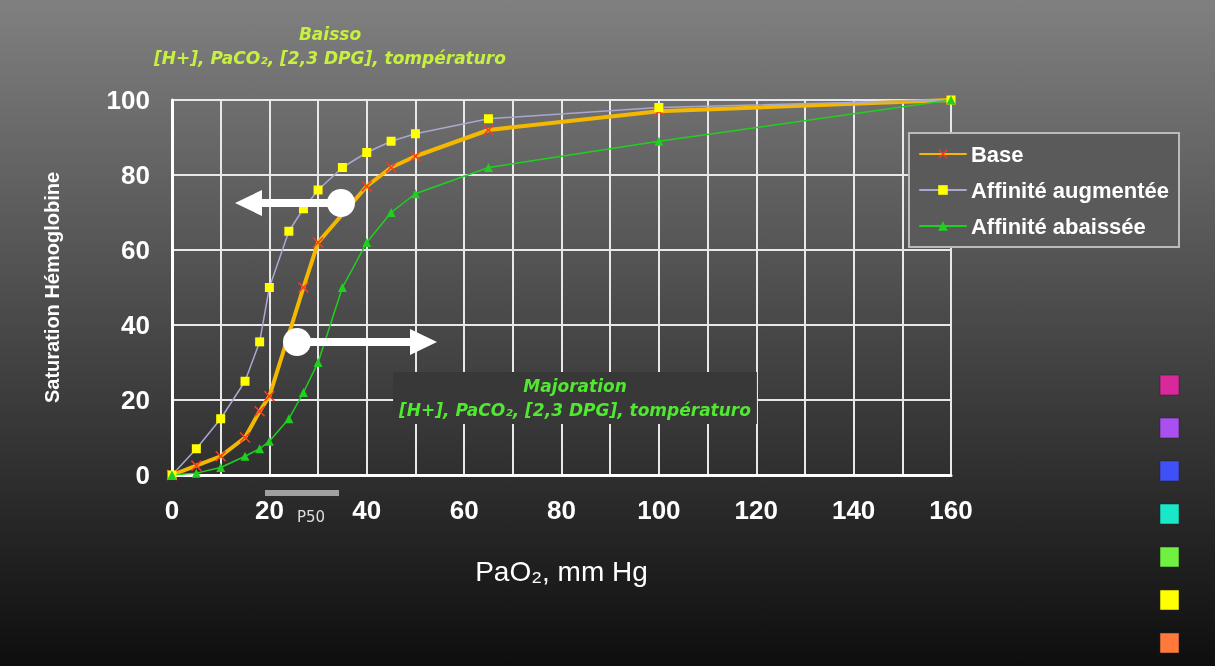 The height and width of the screenshot is (666, 1215). Describe the element at coordinates (997, 154) in the screenshot. I see `legend-label: Base` at that location.